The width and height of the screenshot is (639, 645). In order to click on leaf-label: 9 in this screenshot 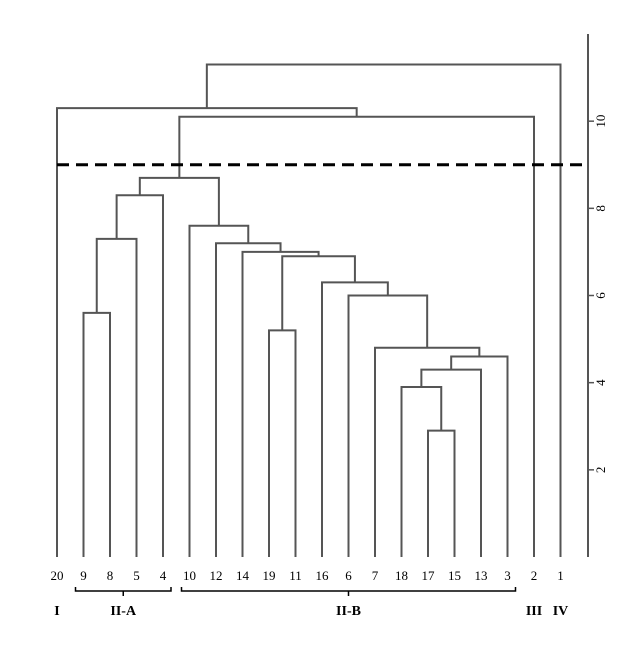, I will do `click(83, 575)`.